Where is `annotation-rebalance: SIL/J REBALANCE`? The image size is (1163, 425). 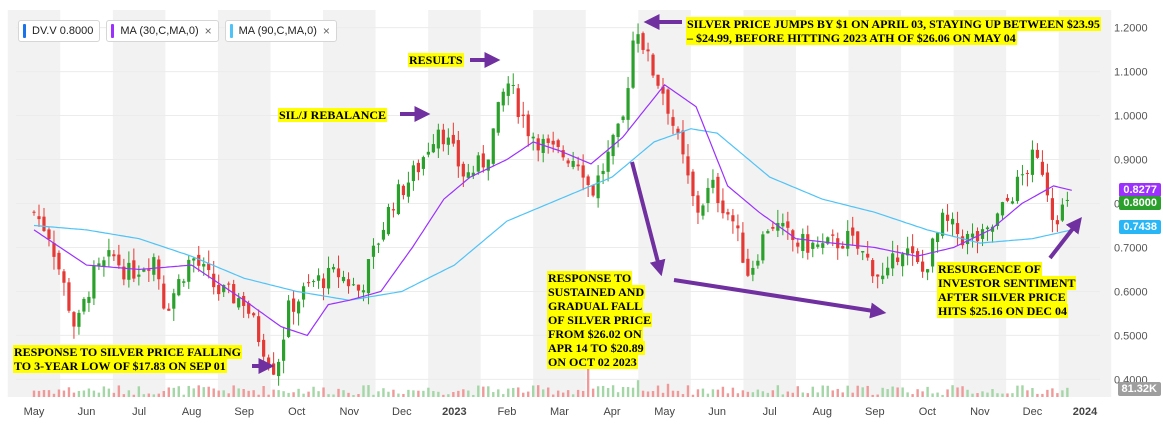 annotation-rebalance: SIL/J REBALANCE is located at coordinates (333, 115).